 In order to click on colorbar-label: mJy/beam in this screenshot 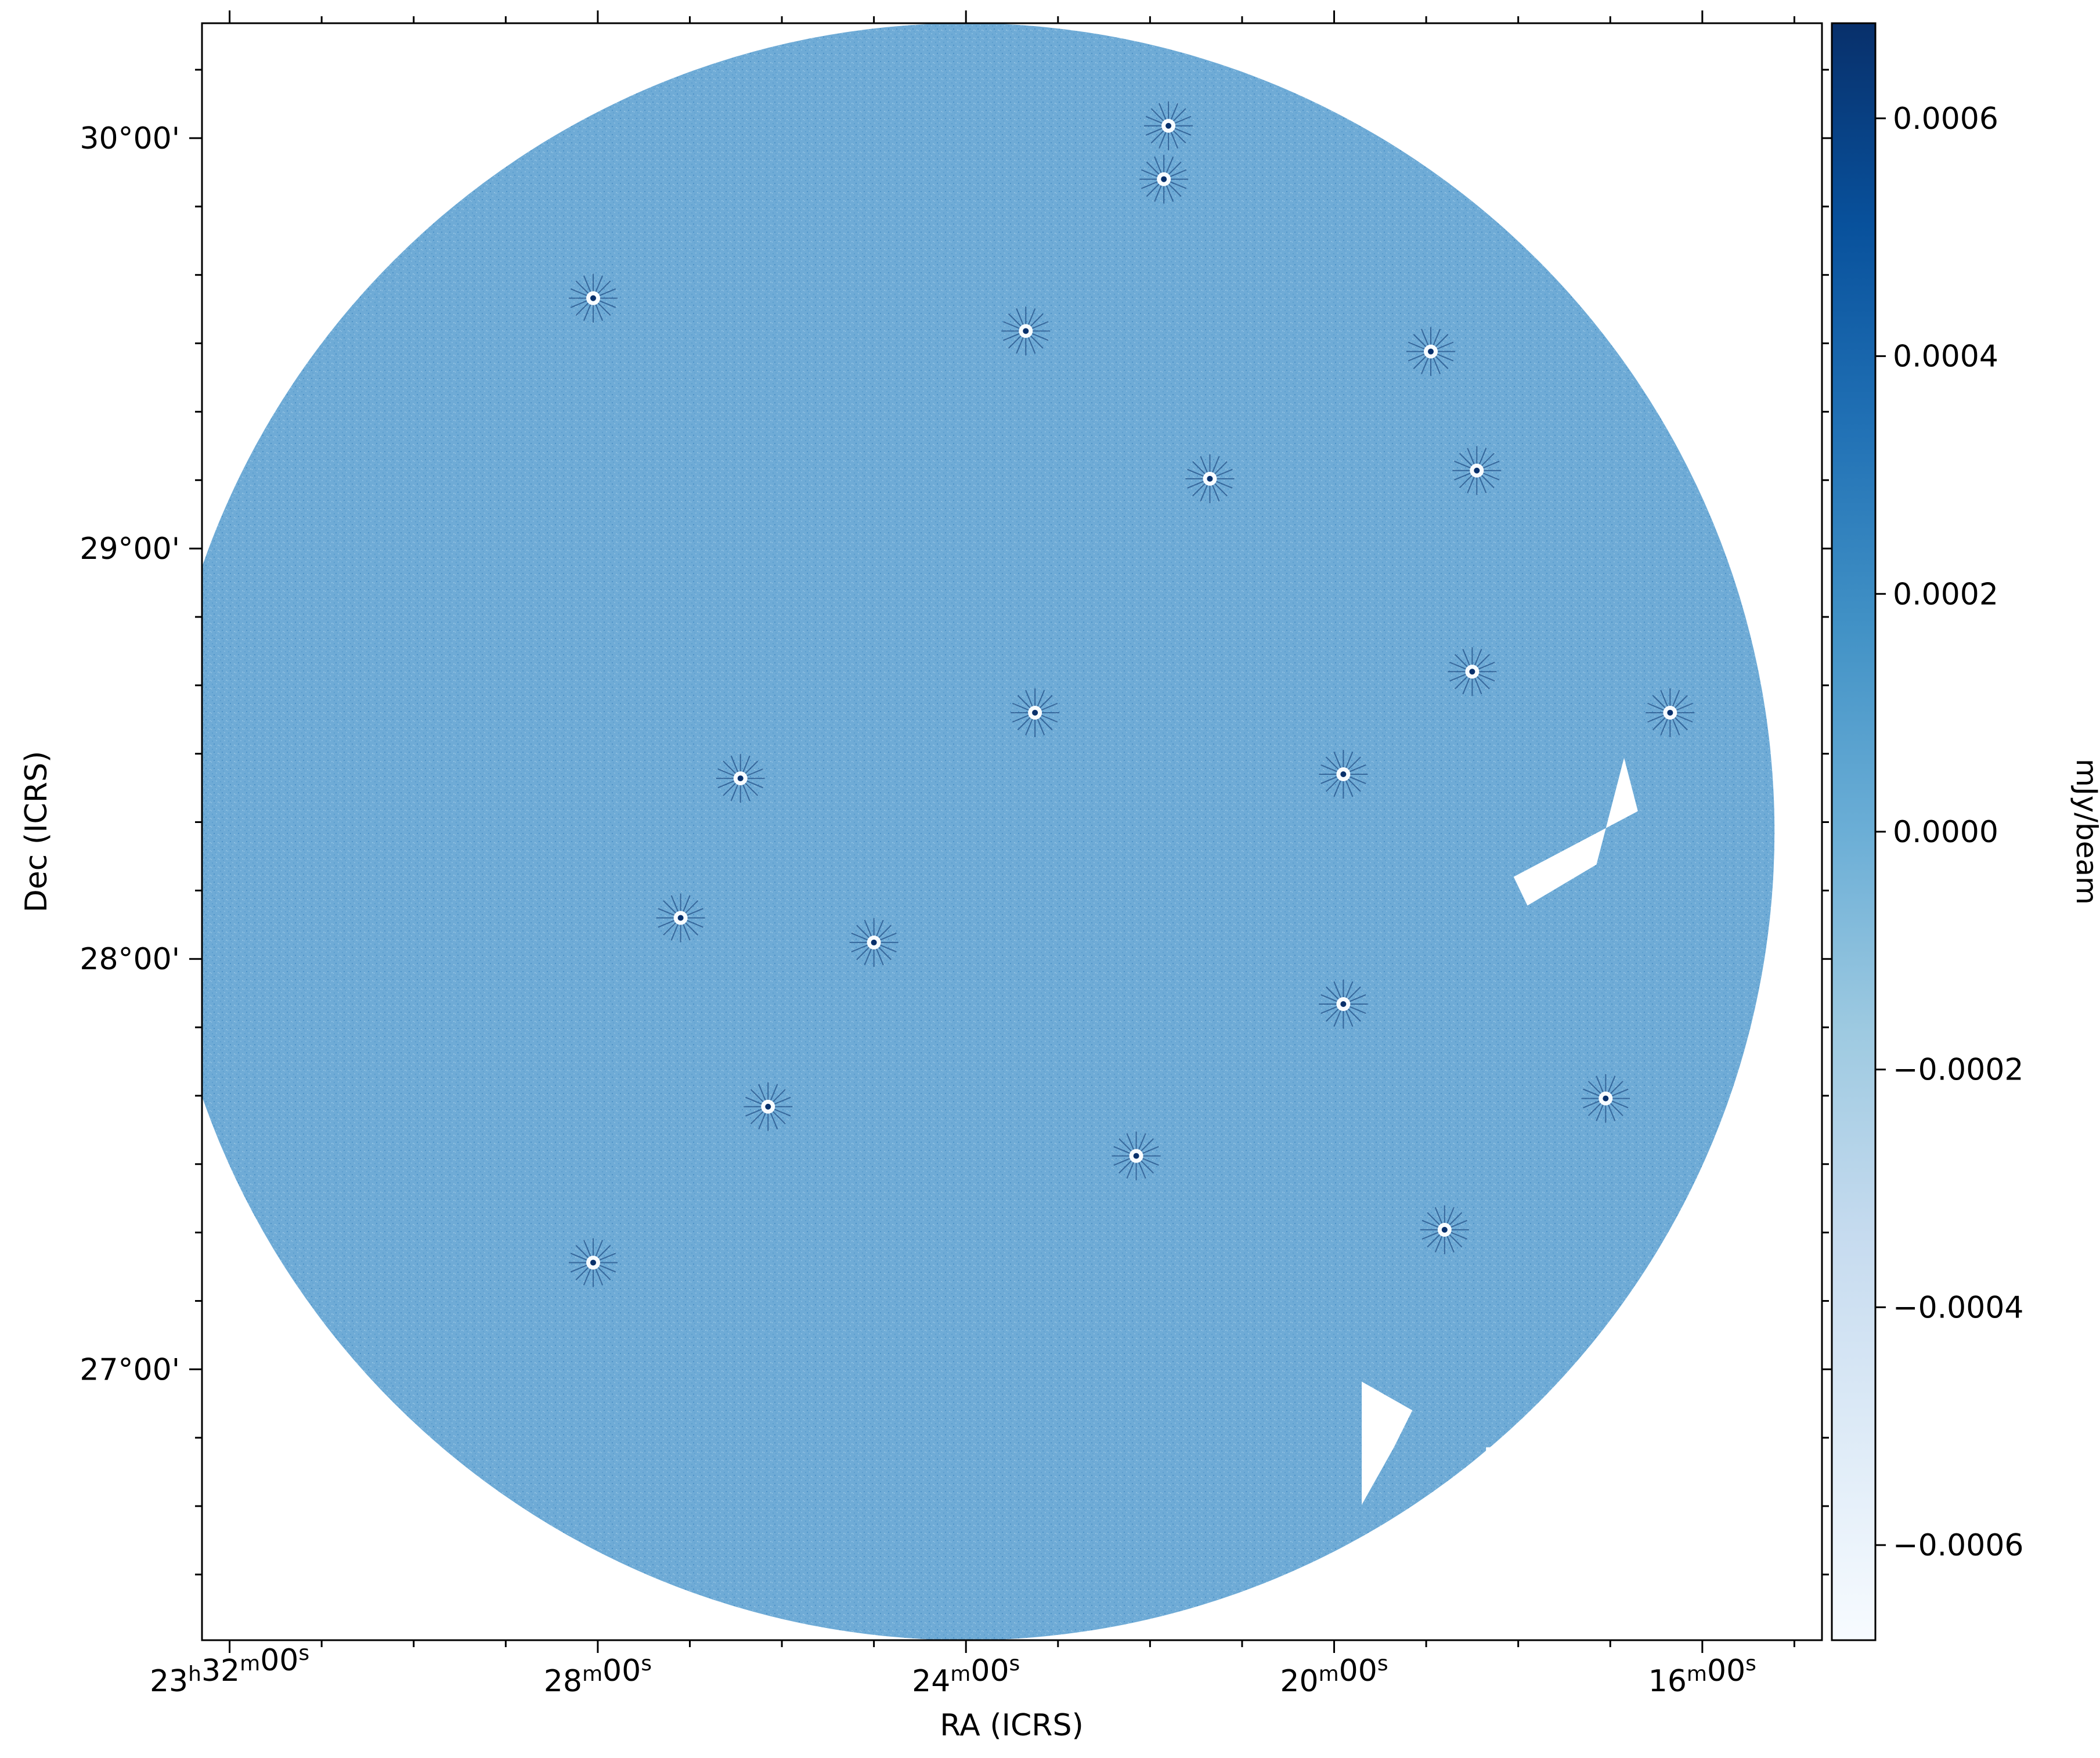, I will do `click(2085, 832)`.